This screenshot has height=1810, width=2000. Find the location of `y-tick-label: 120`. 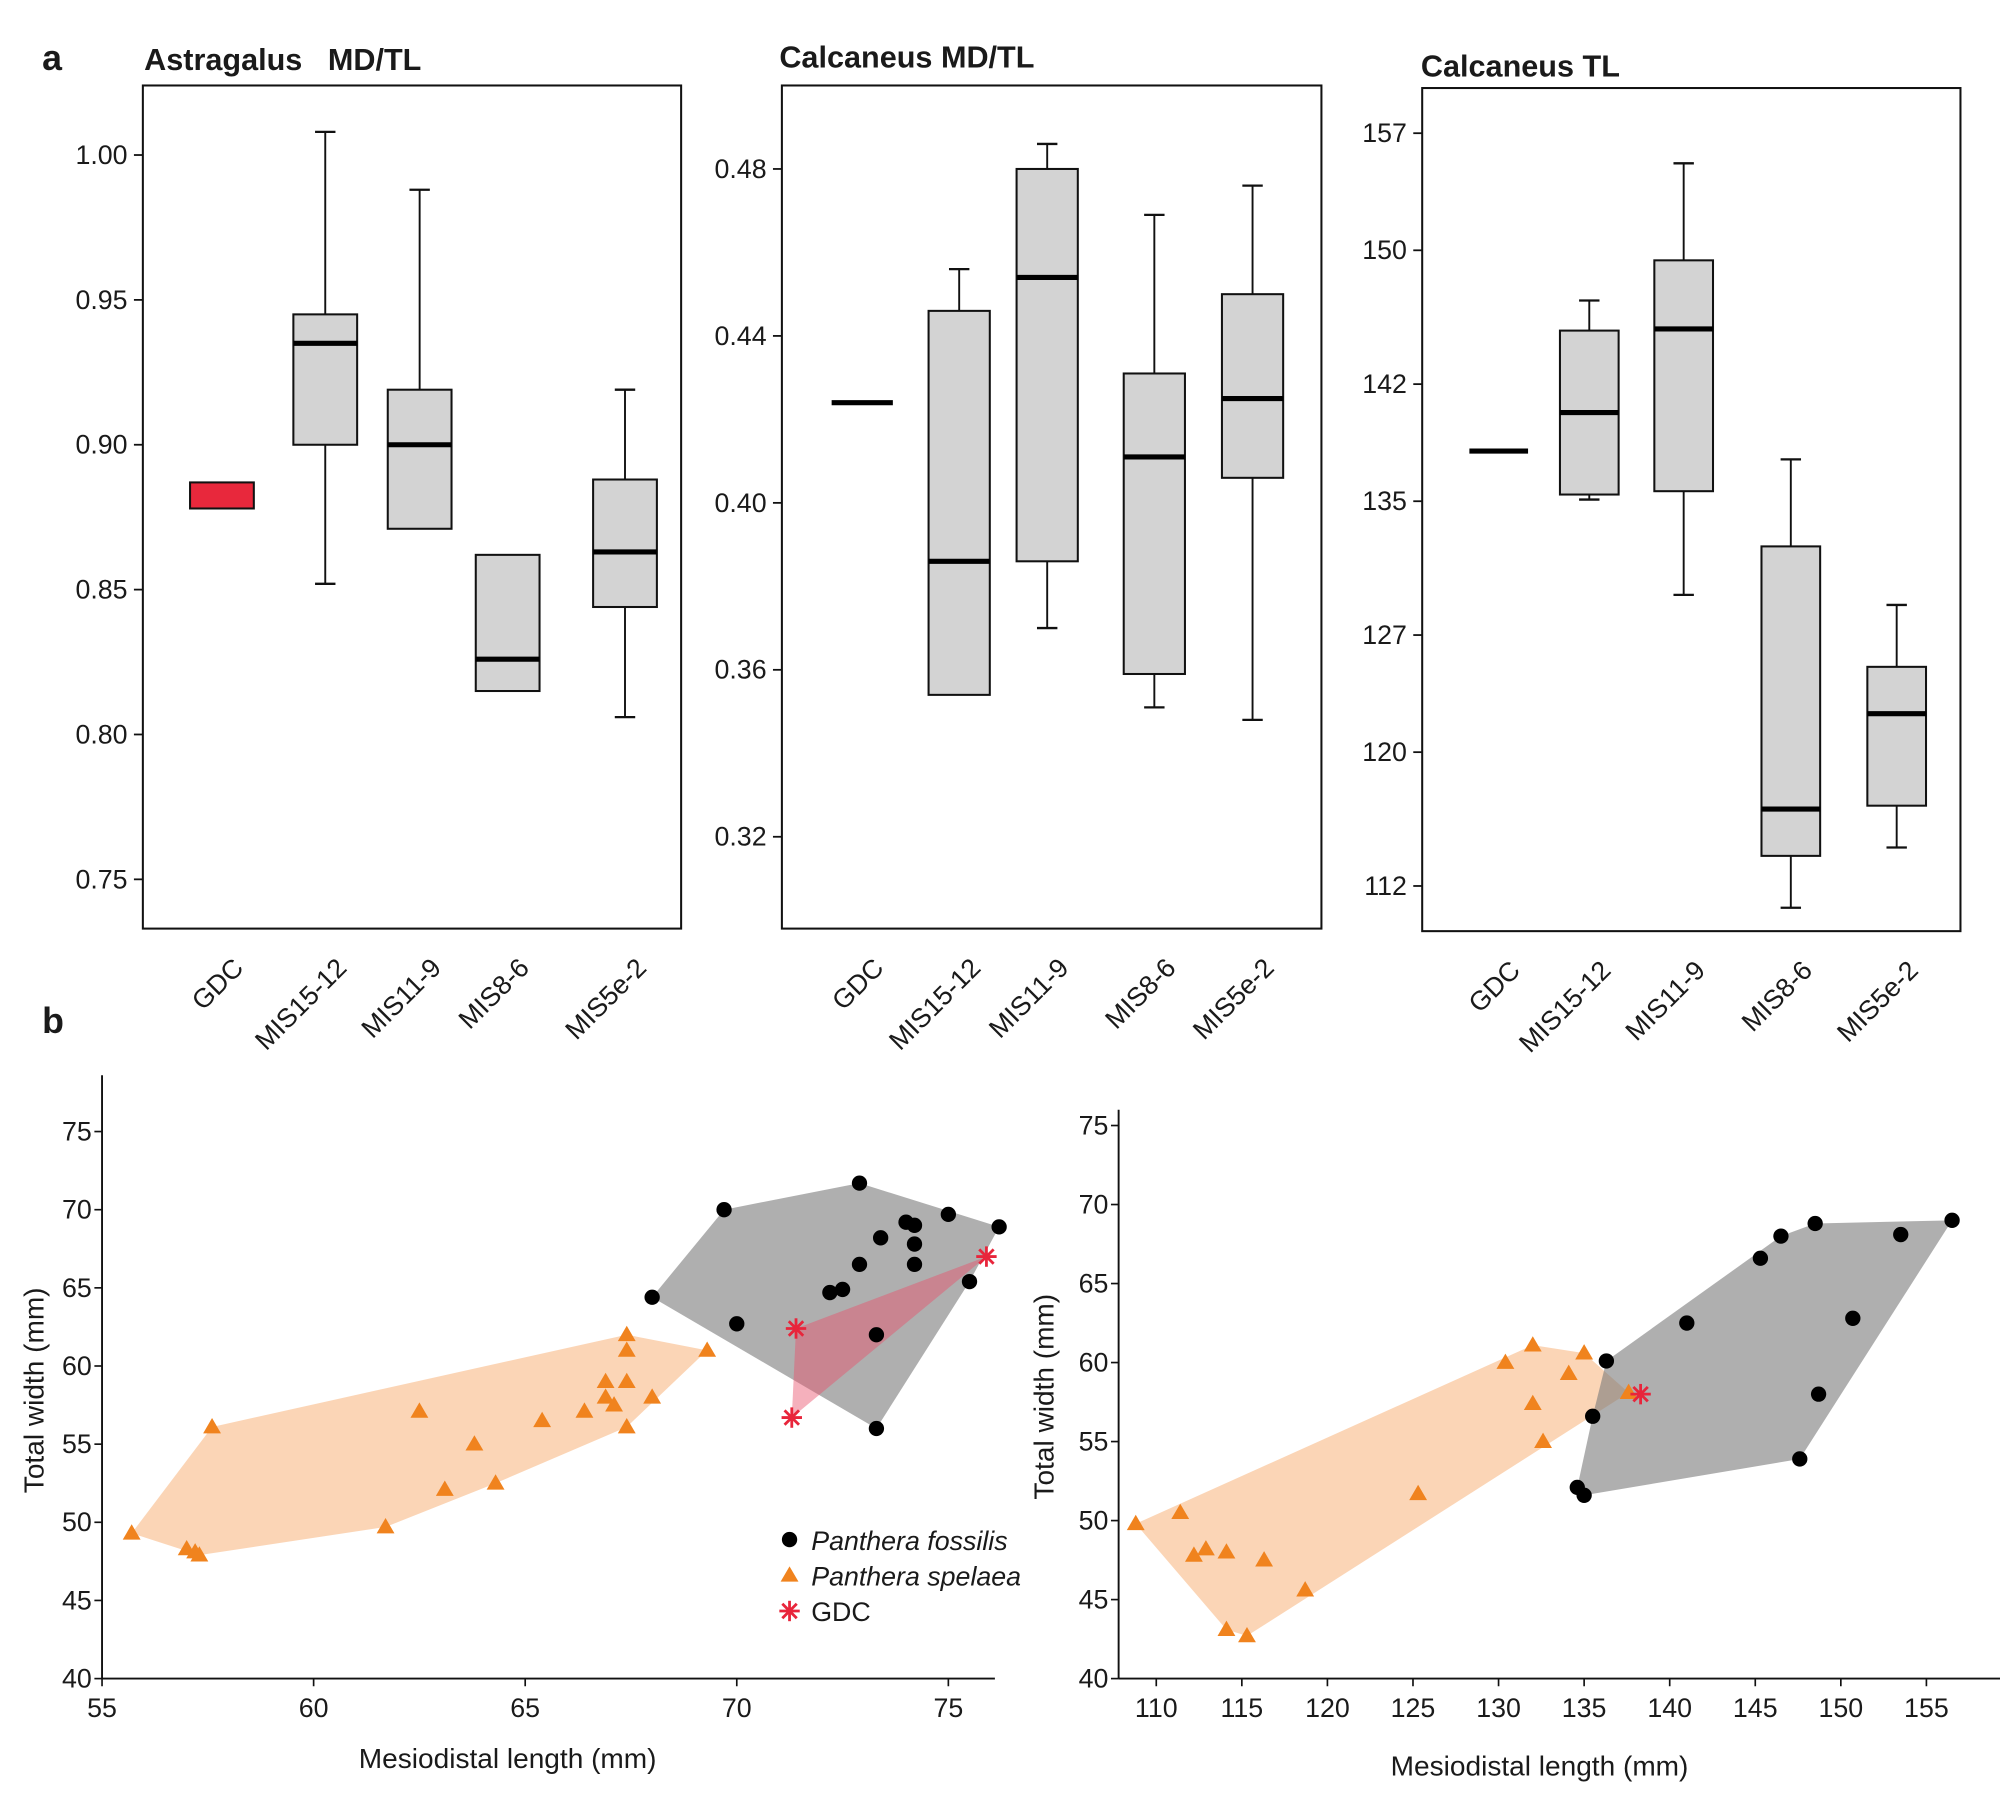

y-tick-label: 120 is located at coordinates (1384, 752).